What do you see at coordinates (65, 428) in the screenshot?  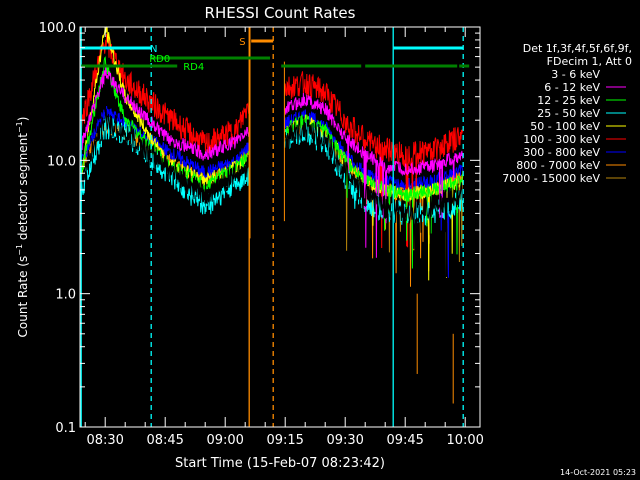 I see `y-tick-label: 0.1` at bounding box center [65, 428].